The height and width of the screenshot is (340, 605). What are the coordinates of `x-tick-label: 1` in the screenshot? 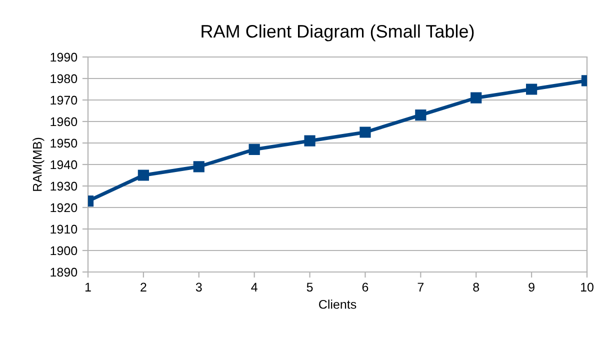 It's located at (88, 287).